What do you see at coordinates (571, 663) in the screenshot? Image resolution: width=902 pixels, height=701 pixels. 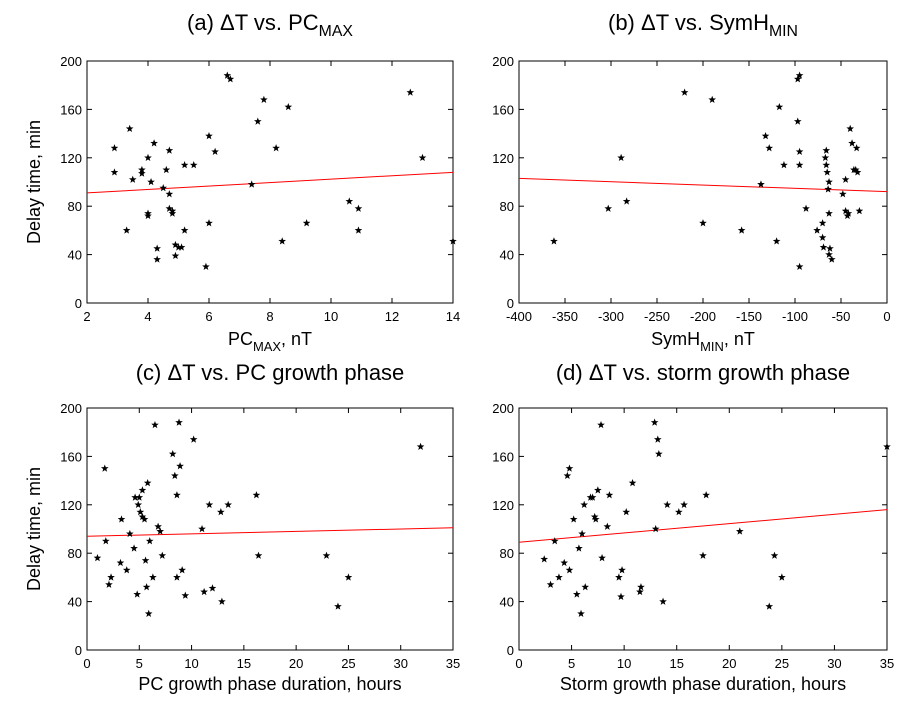 I see `x-tick-label: 5` at bounding box center [571, 663].